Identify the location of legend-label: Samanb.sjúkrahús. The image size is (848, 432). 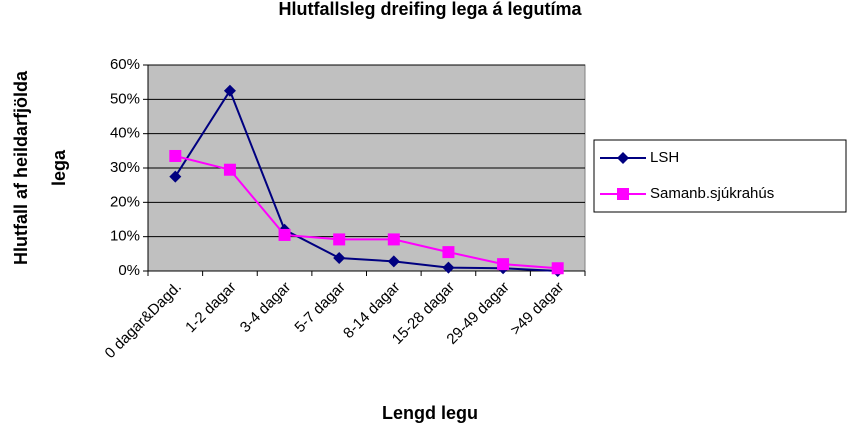
(712, 193).